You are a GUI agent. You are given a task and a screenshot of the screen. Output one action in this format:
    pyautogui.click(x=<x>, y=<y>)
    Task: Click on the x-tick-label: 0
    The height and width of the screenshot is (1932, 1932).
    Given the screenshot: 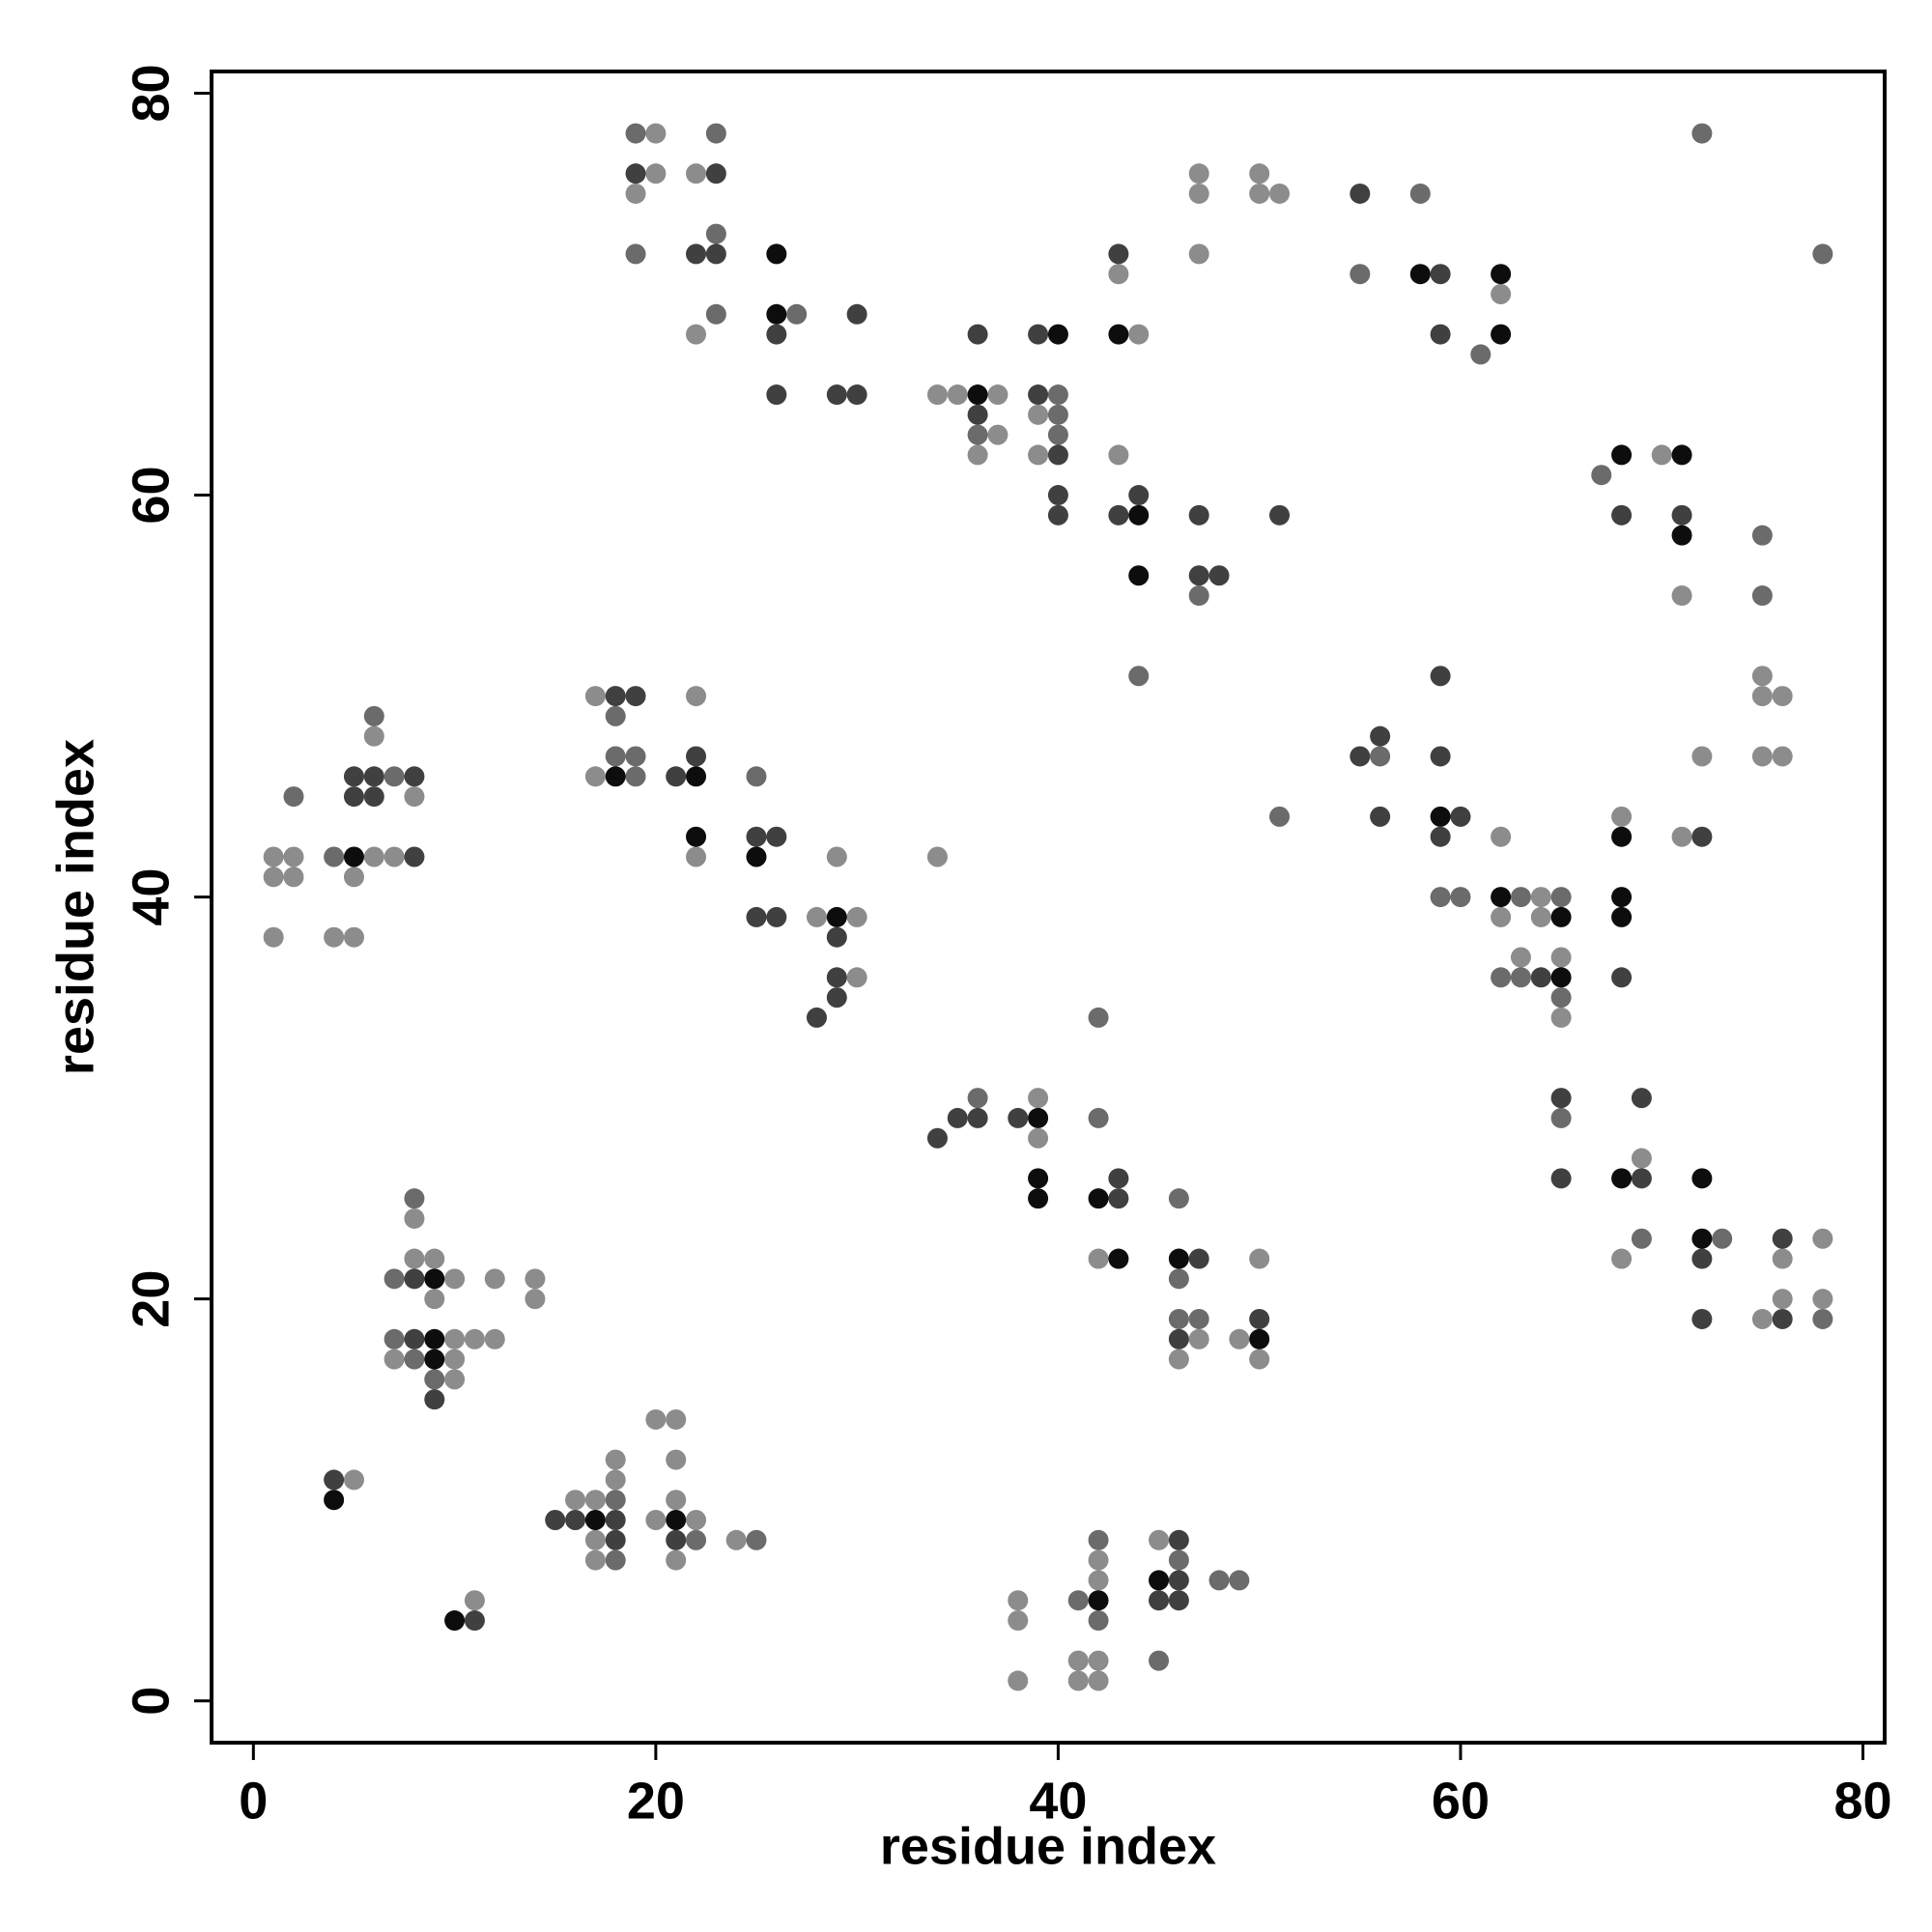 What is the action you would take?
    pyautogui.click(x=253, y=1801)
    